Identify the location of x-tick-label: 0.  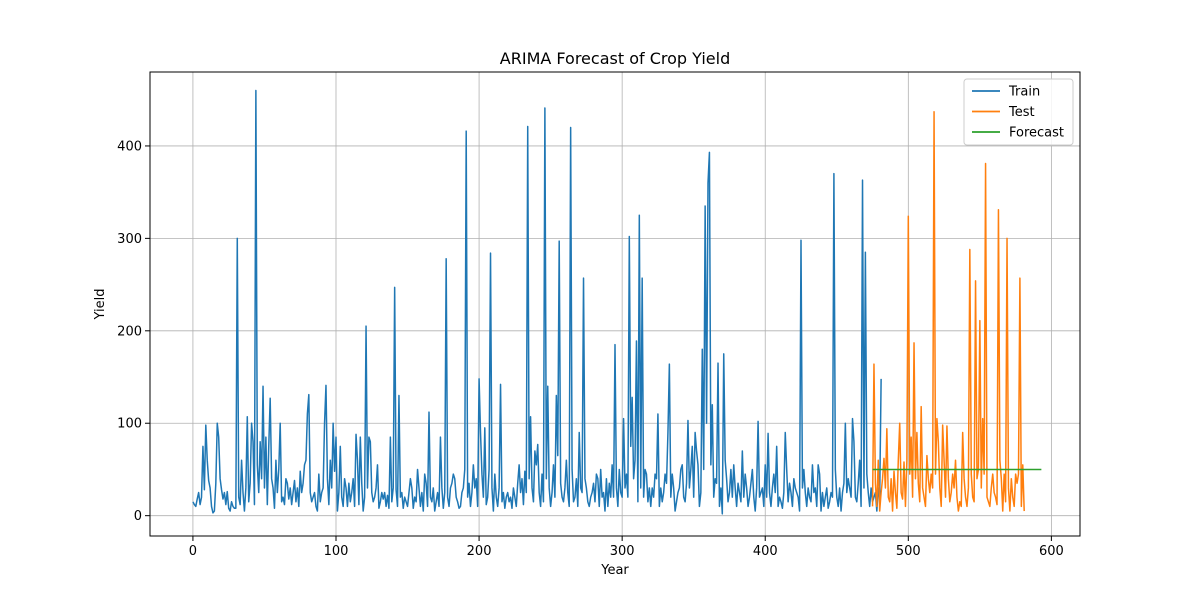
(193, 551).